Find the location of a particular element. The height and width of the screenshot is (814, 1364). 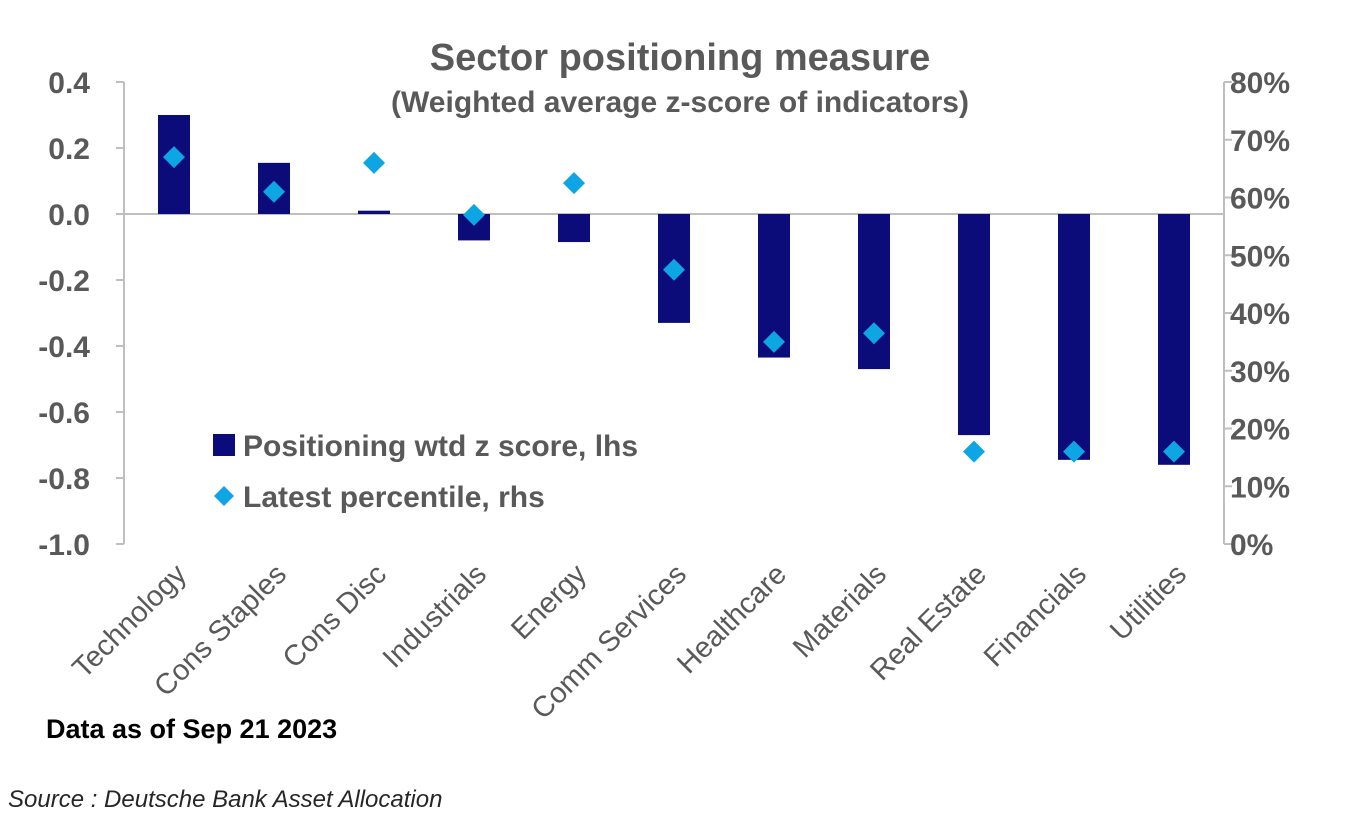

right-axis-tick-label: 70% is located at coordinates (1260, 141).